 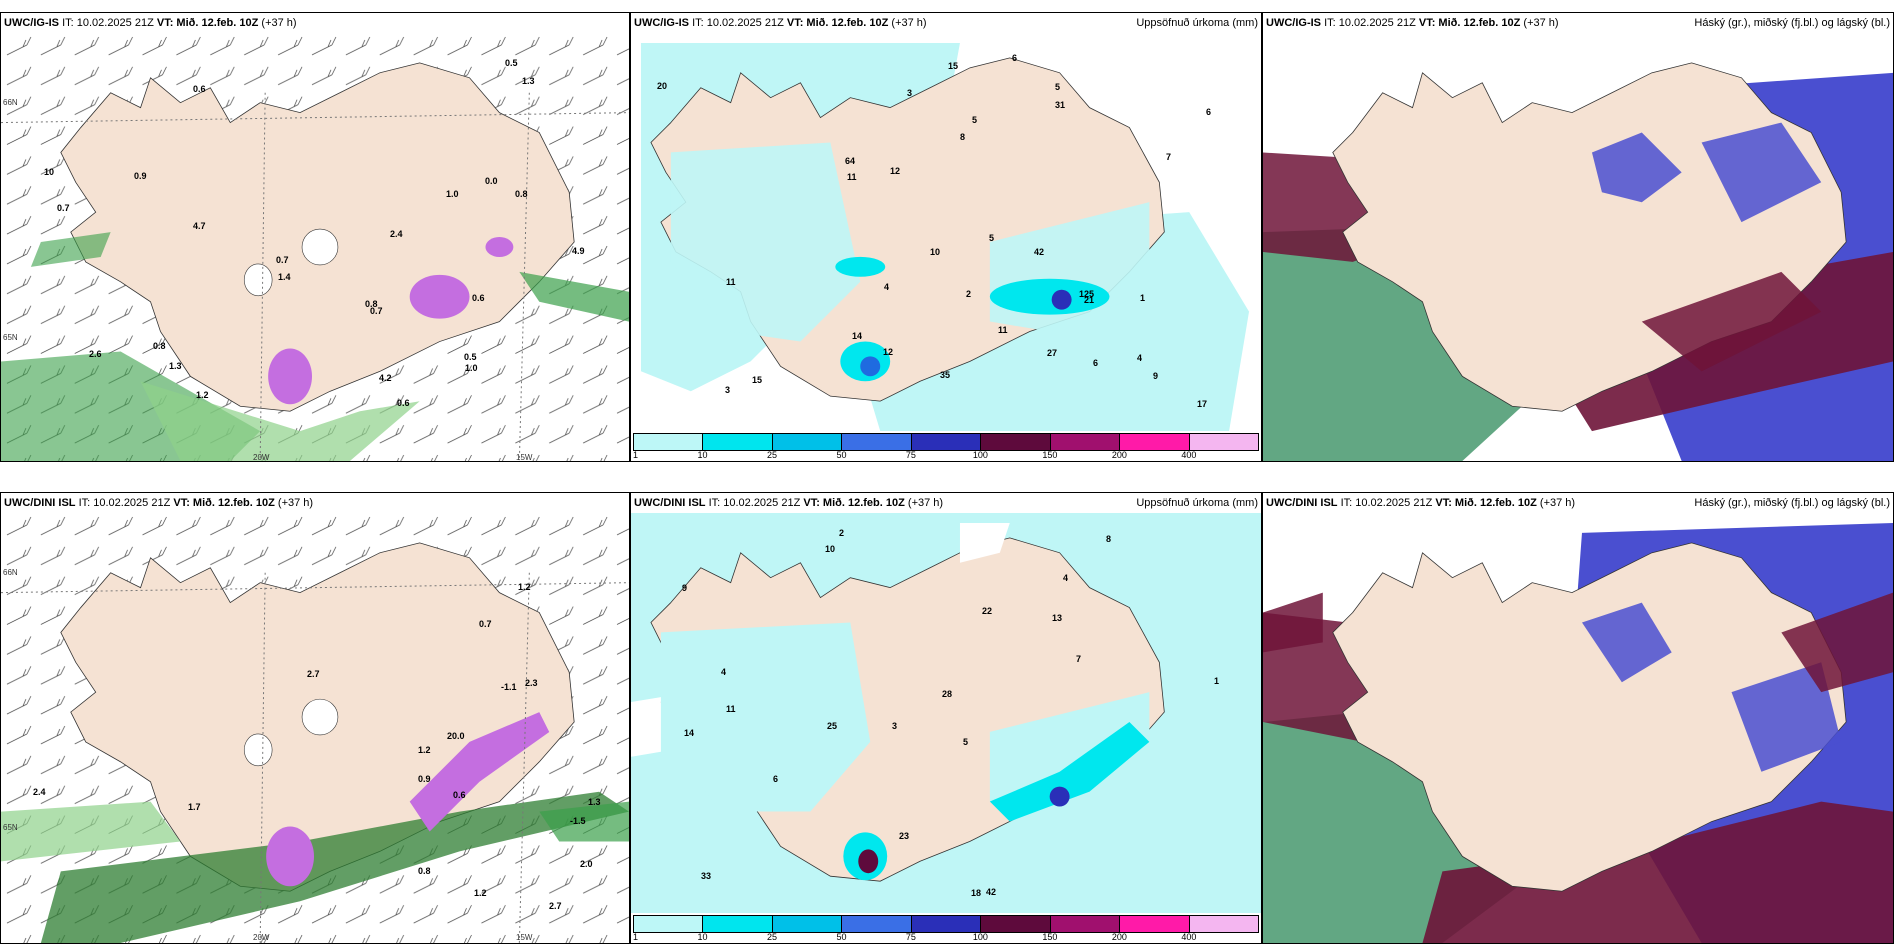 What do you see at coordinates (946, 924) in the screenshot?
I see `legend-swatches` at bounding box center [946, 924].